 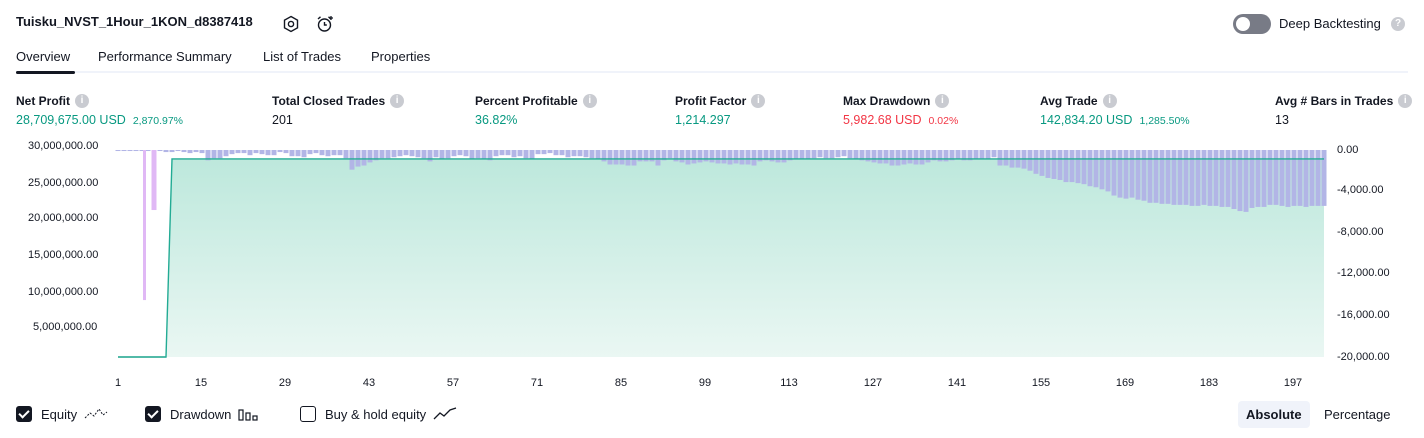 I want to click on drawdown-checkbox, so click(x=153, y=414).